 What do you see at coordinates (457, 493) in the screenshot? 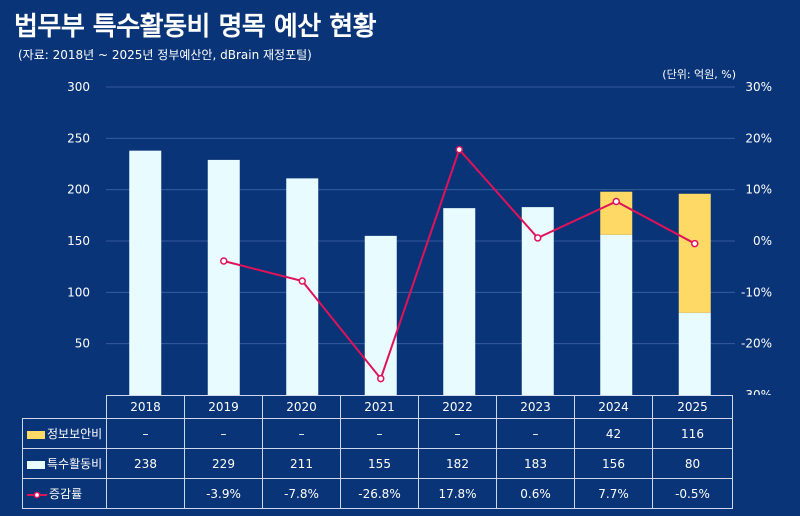
I see `table-cell: 17.8%` at bounding box center [457, 493].